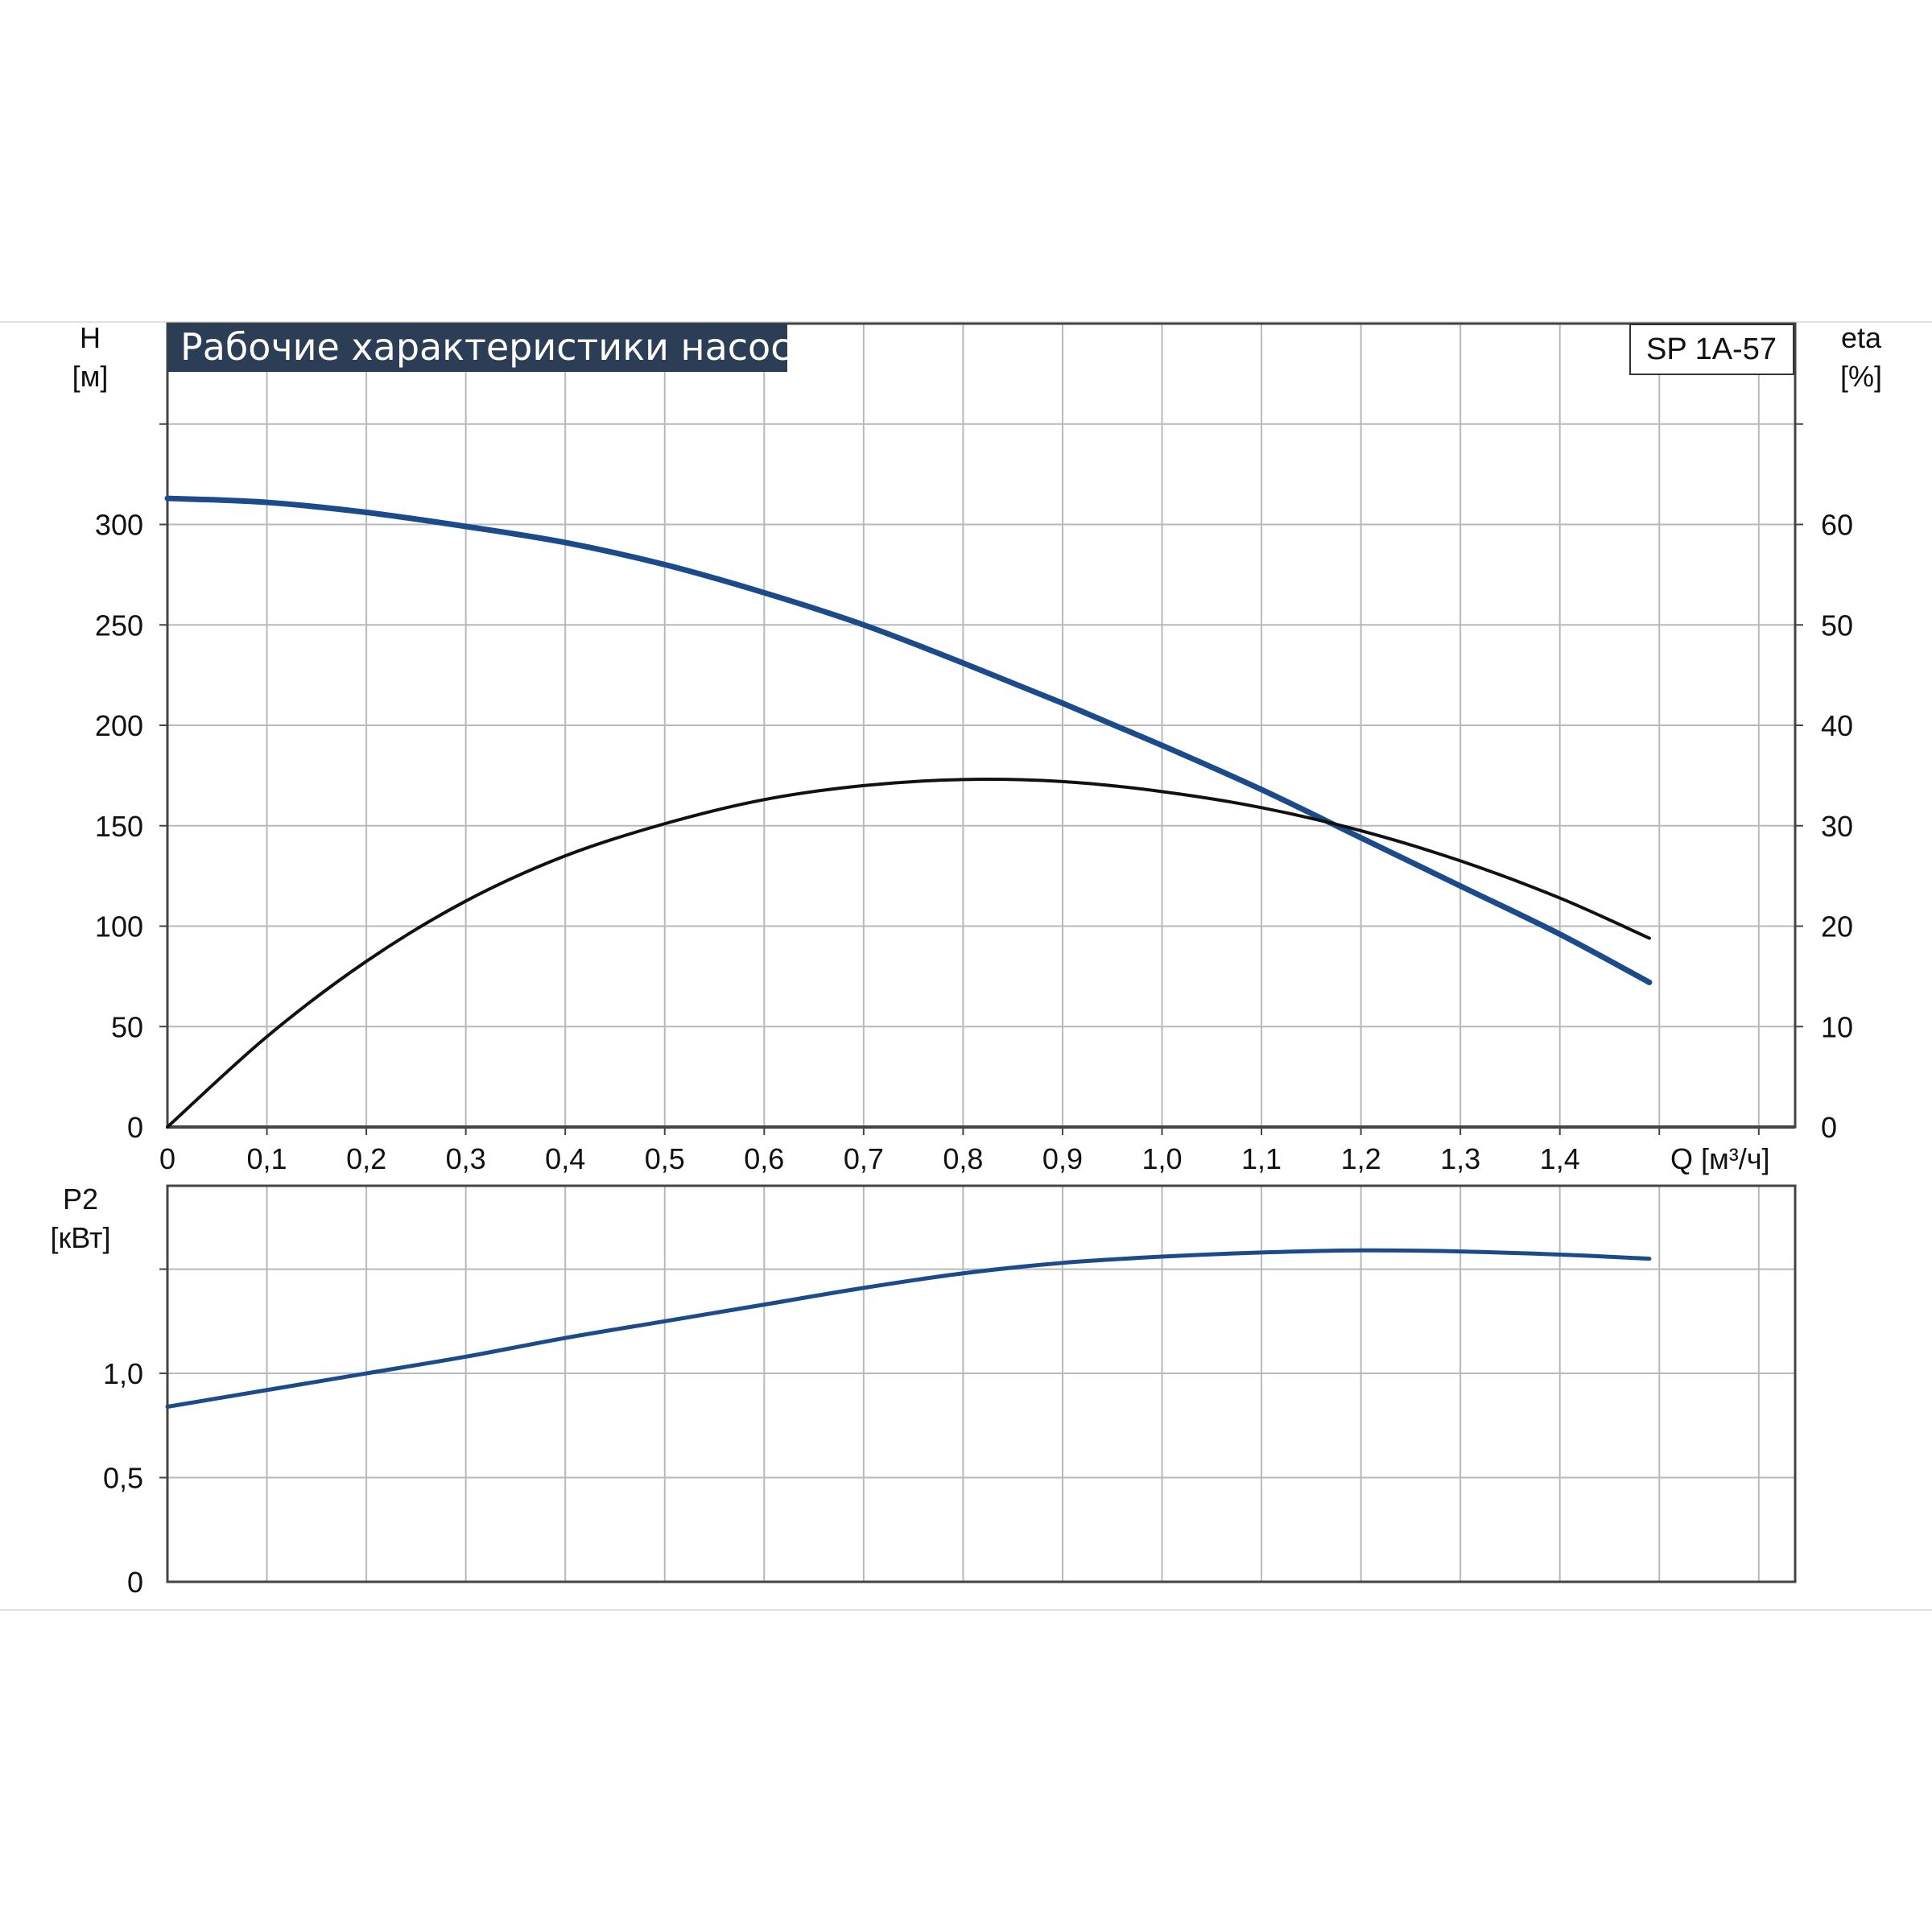 This screenshot has width=1932, height=1932. What do you see at coordinates (167, 1158) in the screenshot?
I see `x-tick-label: 0` at bounding box center [167, 1158].